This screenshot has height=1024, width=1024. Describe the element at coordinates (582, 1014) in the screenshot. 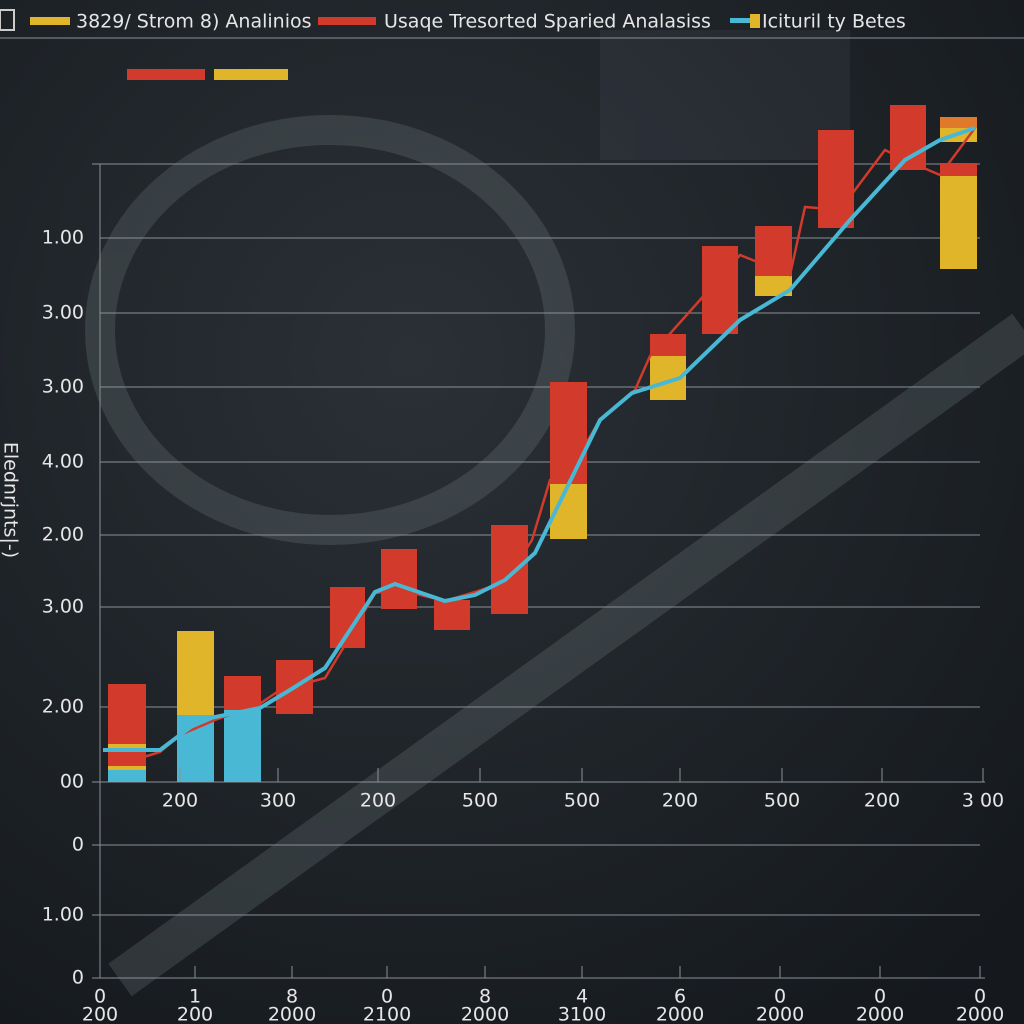

I see `x-tick-label: 3100` at that location.